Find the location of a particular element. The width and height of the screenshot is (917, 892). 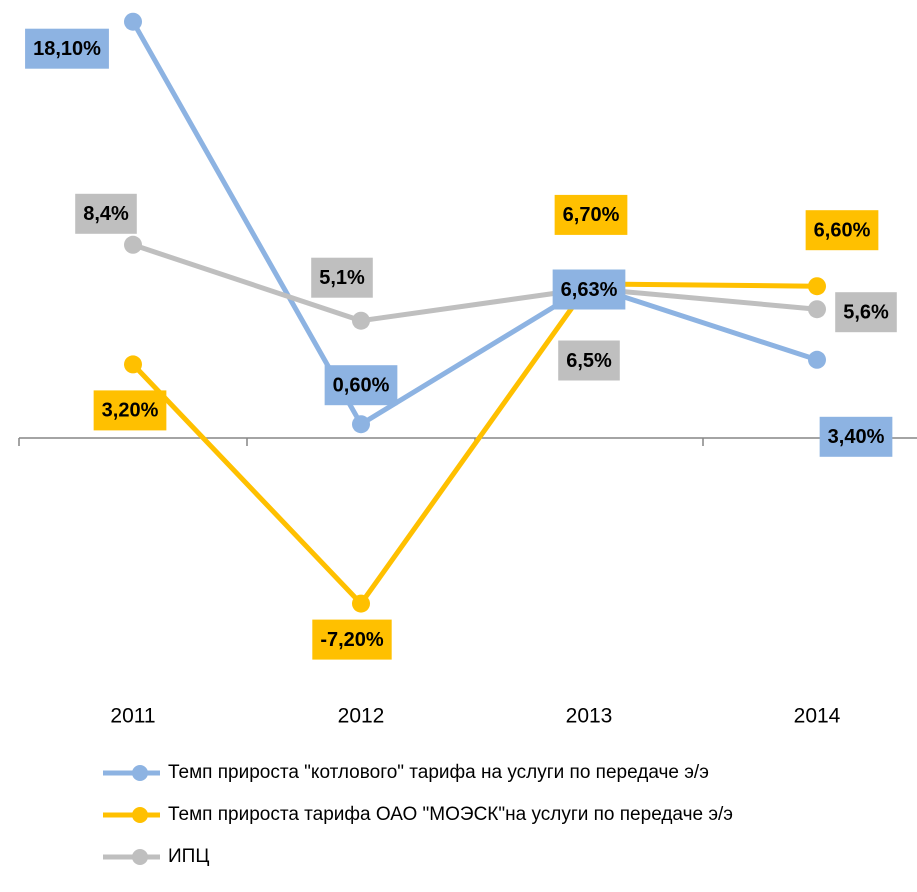

data-label: 6,5% is located at coordinates (589, 360).